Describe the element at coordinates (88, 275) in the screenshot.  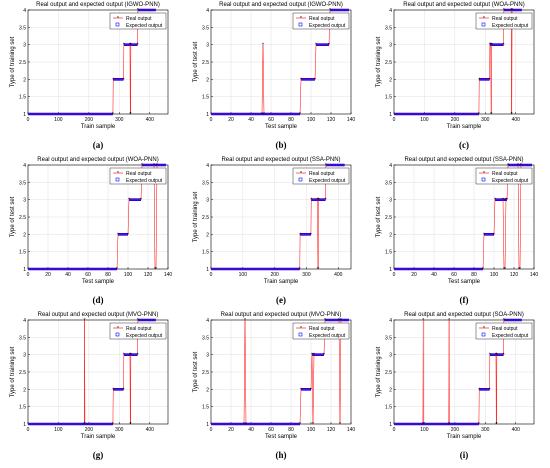
I see `x-tick-label: 60` at that location.